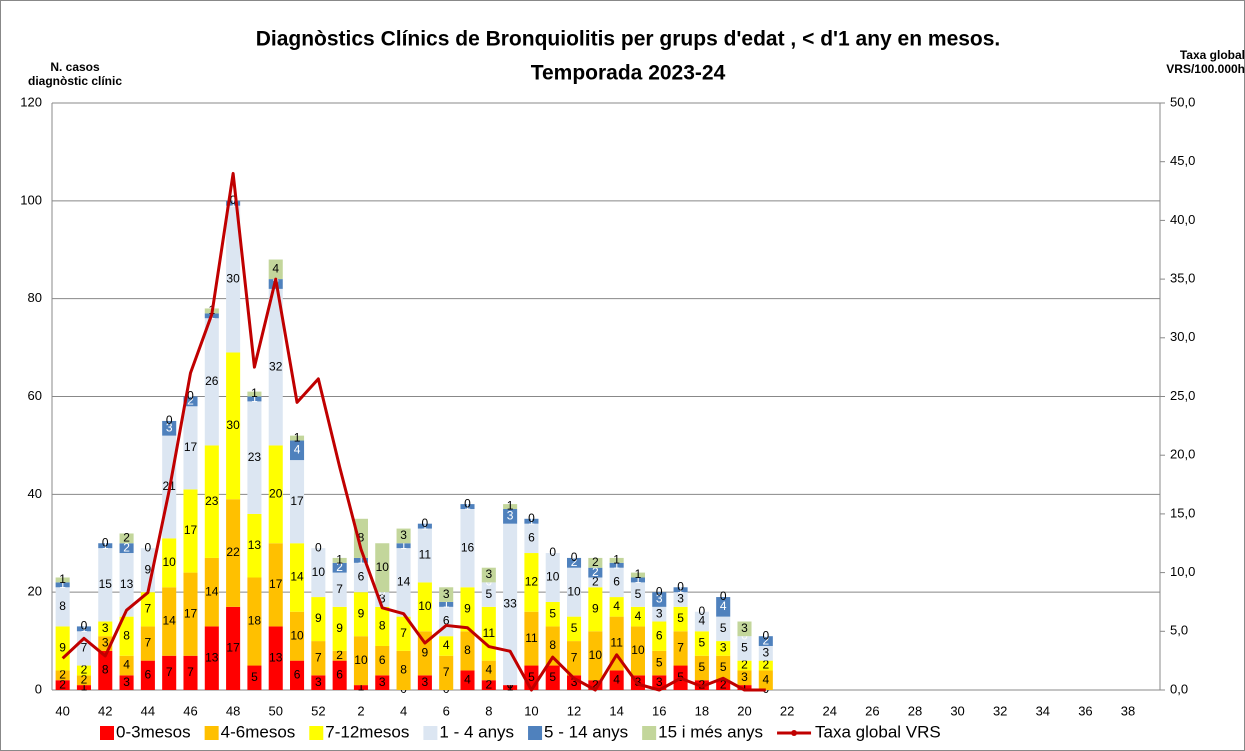  I want to click on x-tick-label: 44, so click(148, 710).